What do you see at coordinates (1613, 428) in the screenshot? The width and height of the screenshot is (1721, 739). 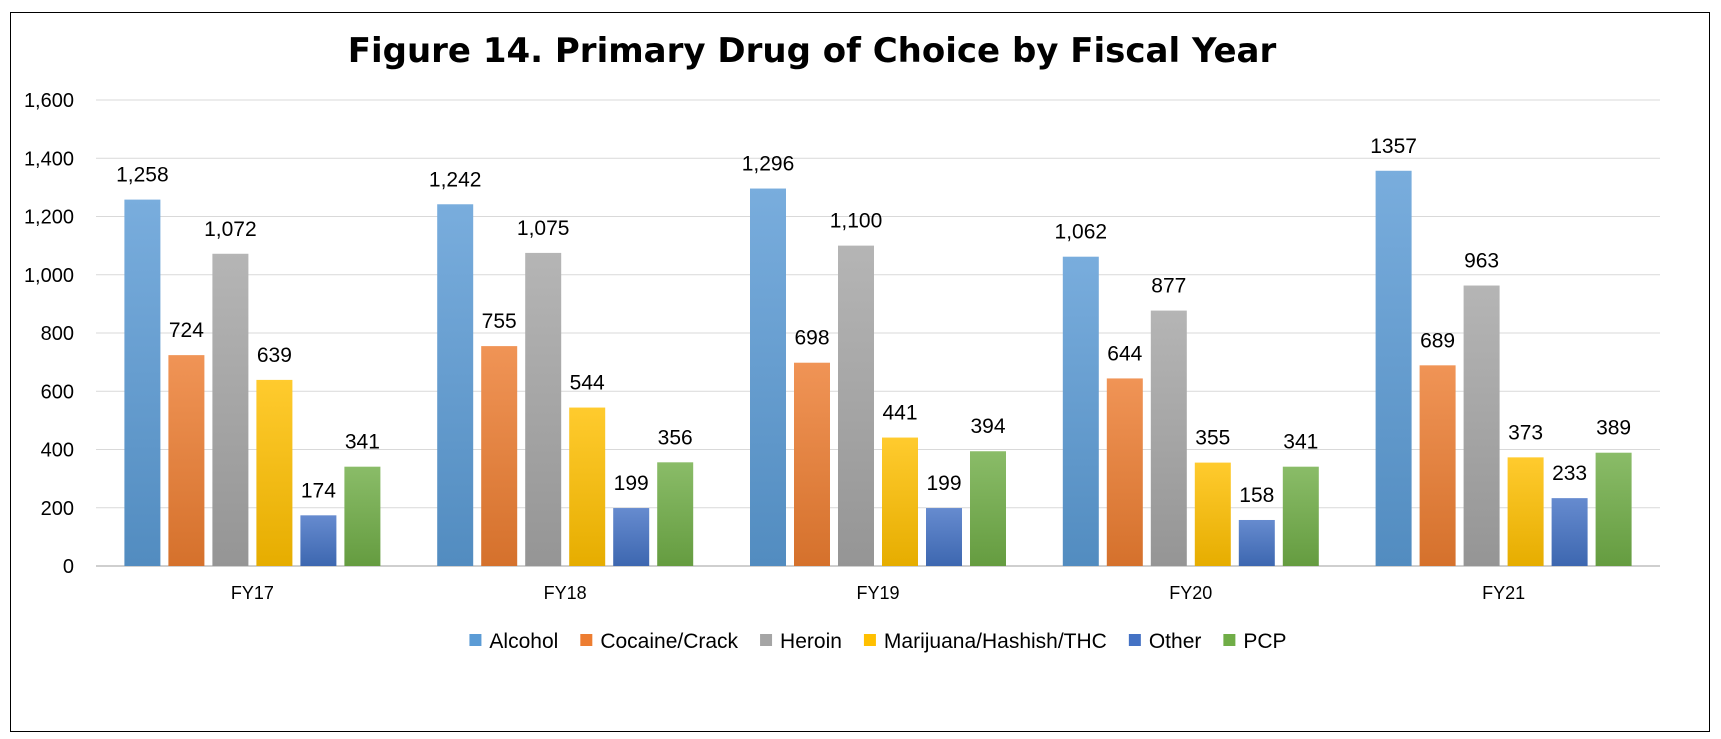 I see `data-label: 389` at bounding box center [1613, 428].